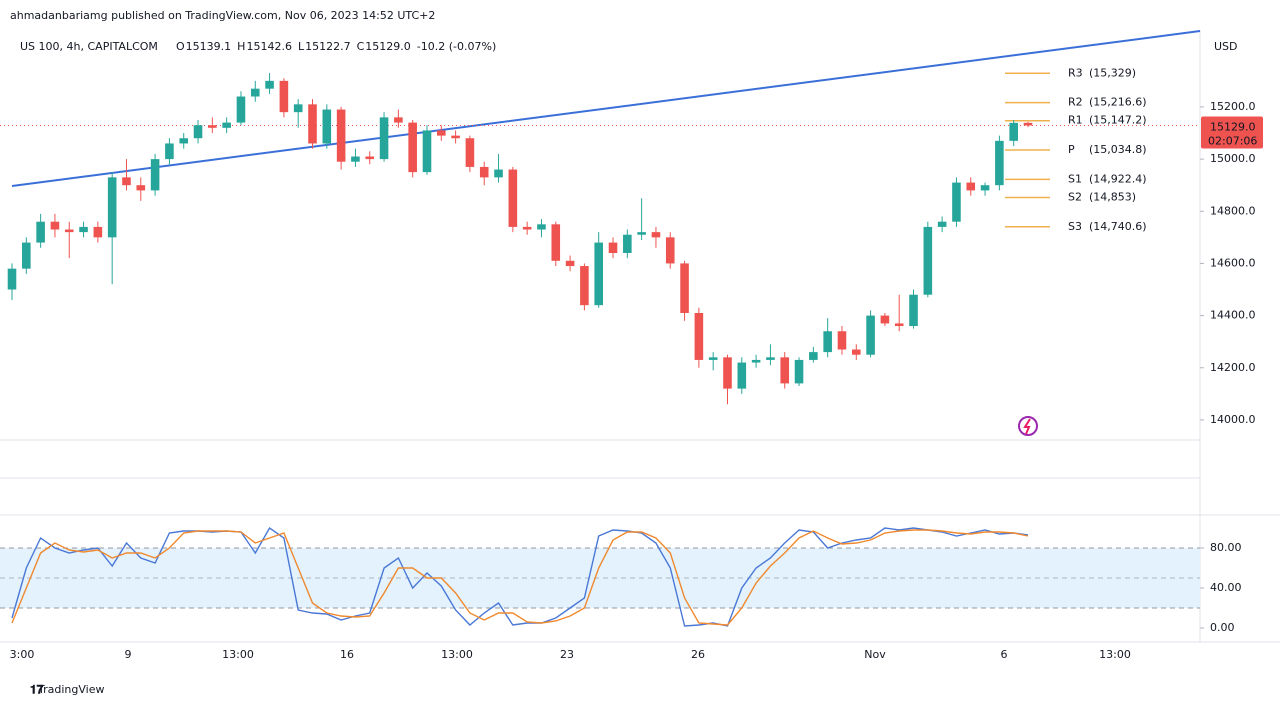  What do you see at coordinates (1233, 419) in the screenshot?
I see `y-tick-label: 14000.0` at bounding box center [1233, 419].